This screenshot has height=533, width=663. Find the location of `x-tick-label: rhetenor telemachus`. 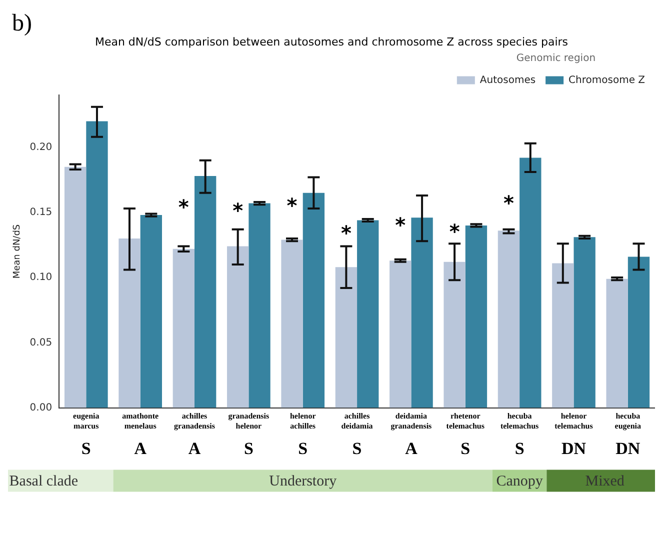

x-tick-label: rhetenor telemachus is located at coordinates (465, 421).